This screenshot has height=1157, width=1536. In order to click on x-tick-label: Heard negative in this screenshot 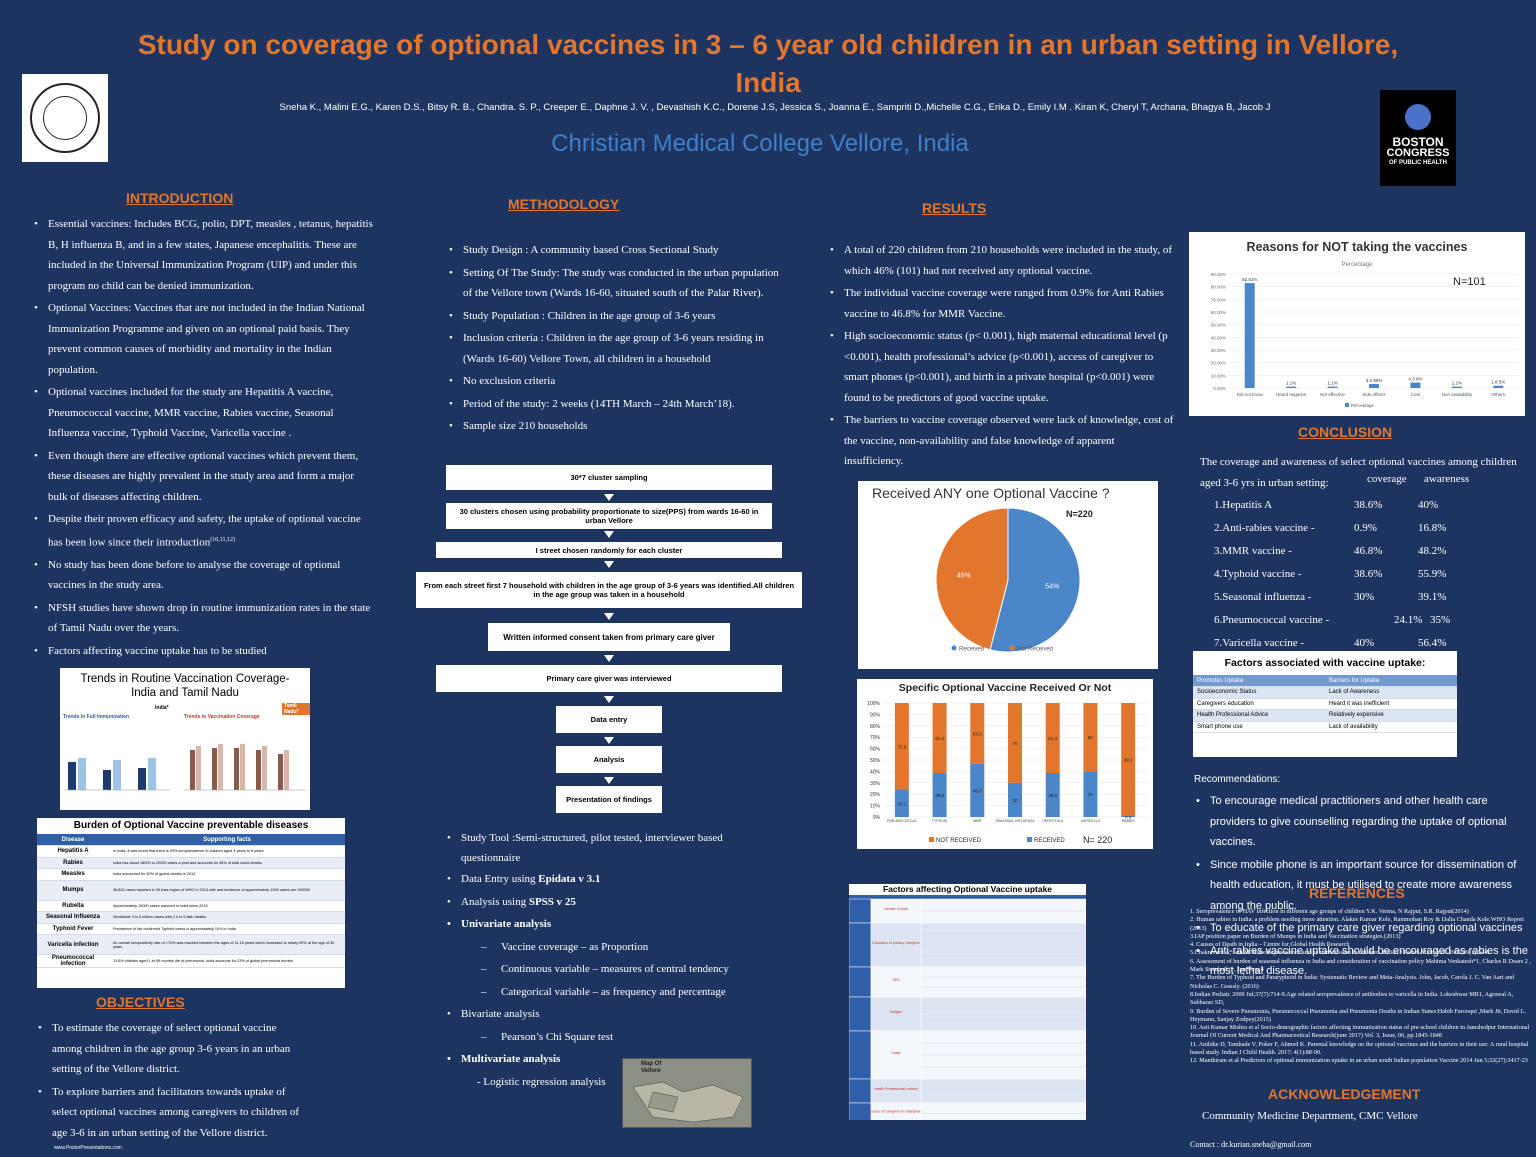, I will do `click(1291, 394)`.